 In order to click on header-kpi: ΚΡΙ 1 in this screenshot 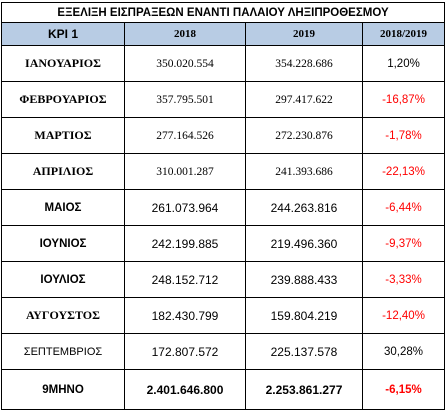, I will do `click(63, 34)`.